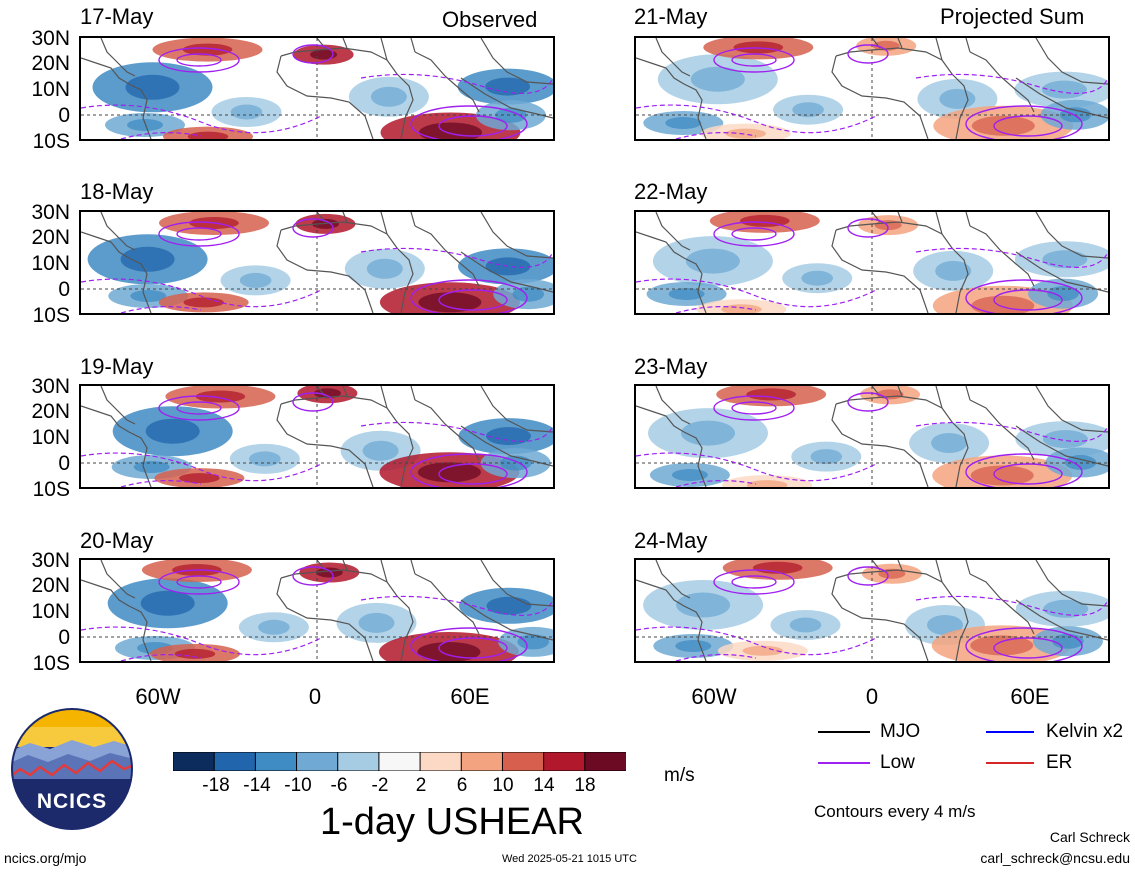 This screenshot has height=872, width=1135. I want to click on legend-line-low, so click(844, 763).